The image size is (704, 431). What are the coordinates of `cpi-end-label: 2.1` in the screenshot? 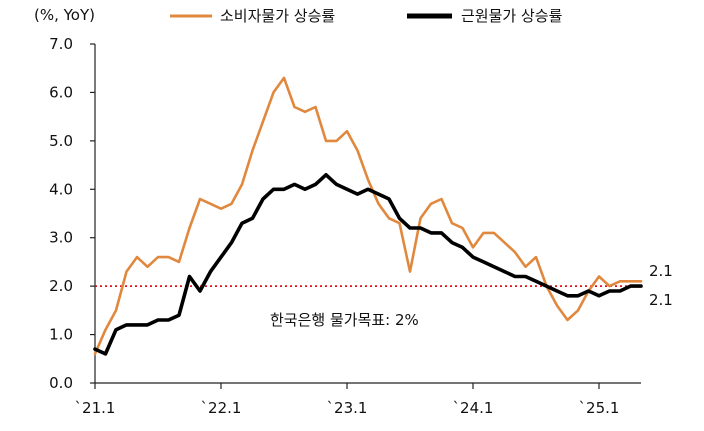 It's located at (661, 271).